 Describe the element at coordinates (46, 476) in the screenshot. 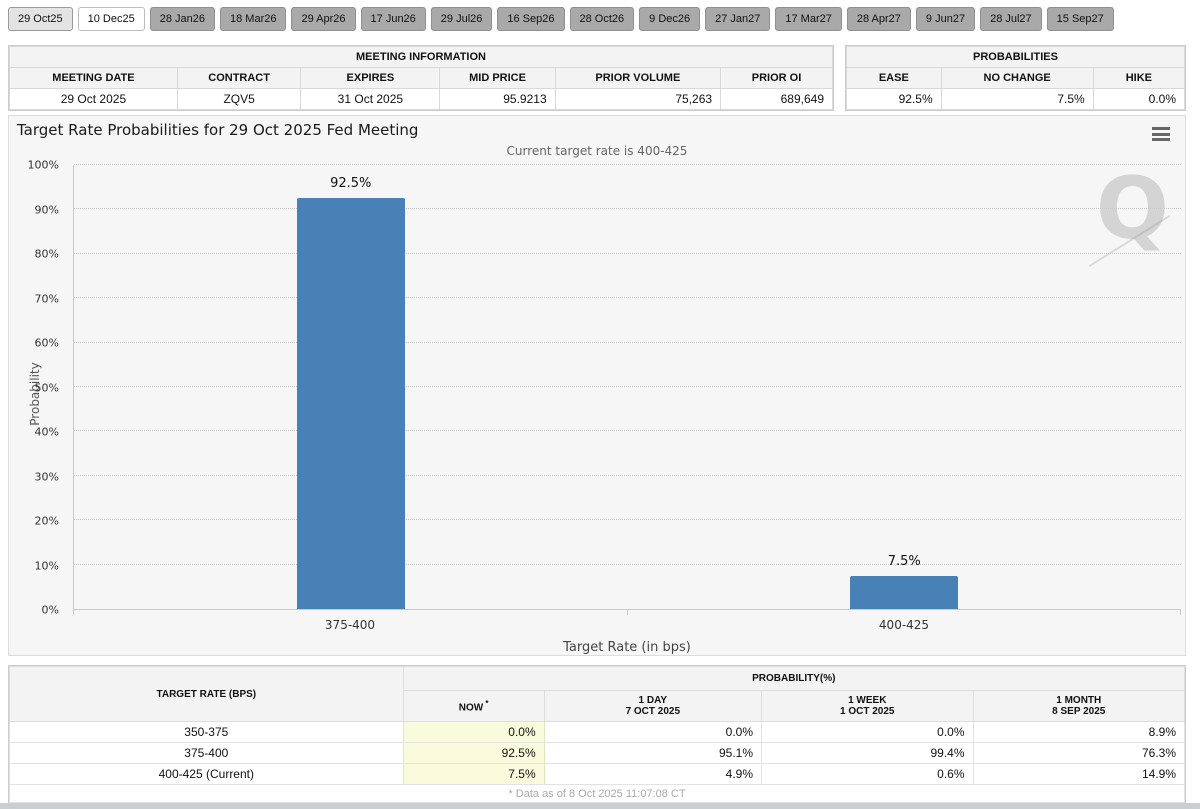

I see `y-axis-tick-label: 30%` at that location.